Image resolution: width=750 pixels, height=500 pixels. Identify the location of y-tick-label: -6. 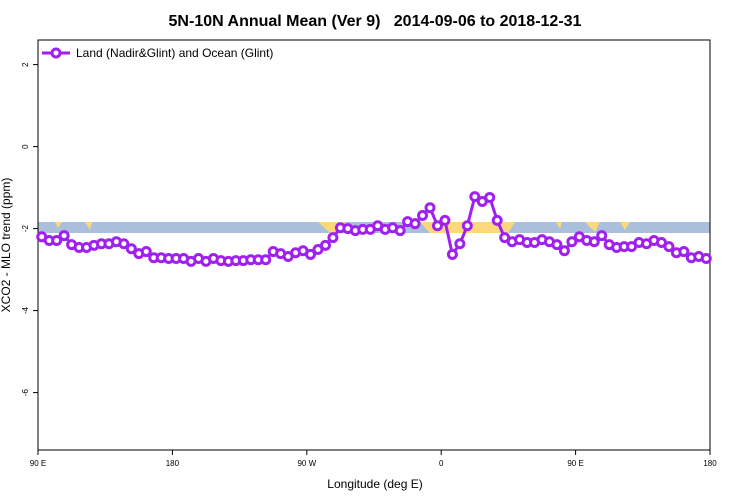
(25, 392).